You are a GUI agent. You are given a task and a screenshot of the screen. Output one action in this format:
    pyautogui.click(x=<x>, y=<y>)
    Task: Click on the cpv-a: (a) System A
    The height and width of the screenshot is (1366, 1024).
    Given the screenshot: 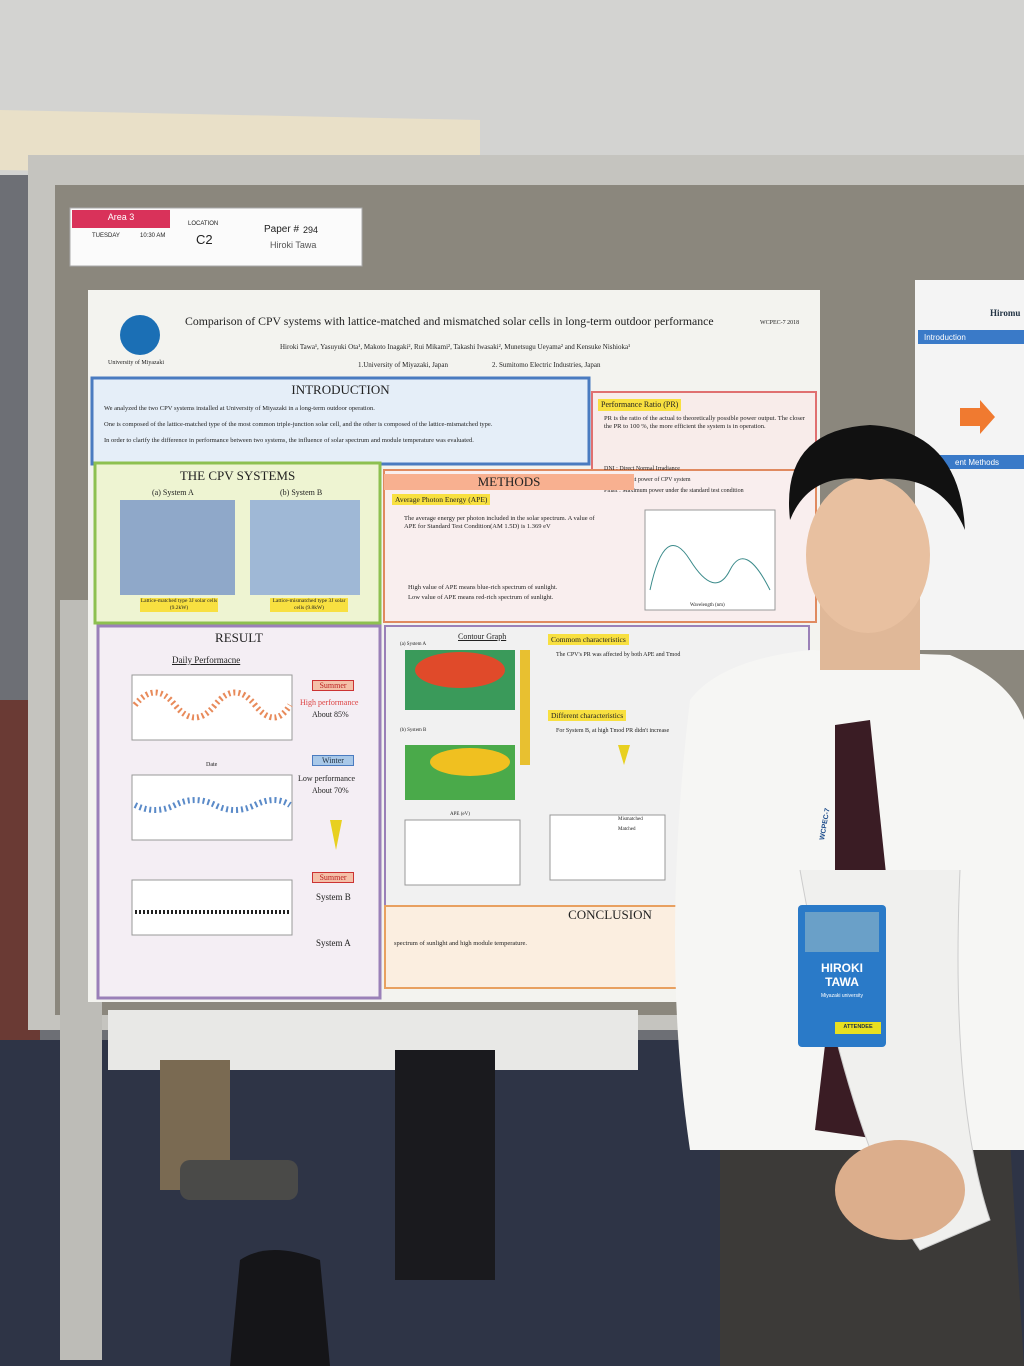 What is the action you would take?
    pyautogui.click(x=173, y=492)
    